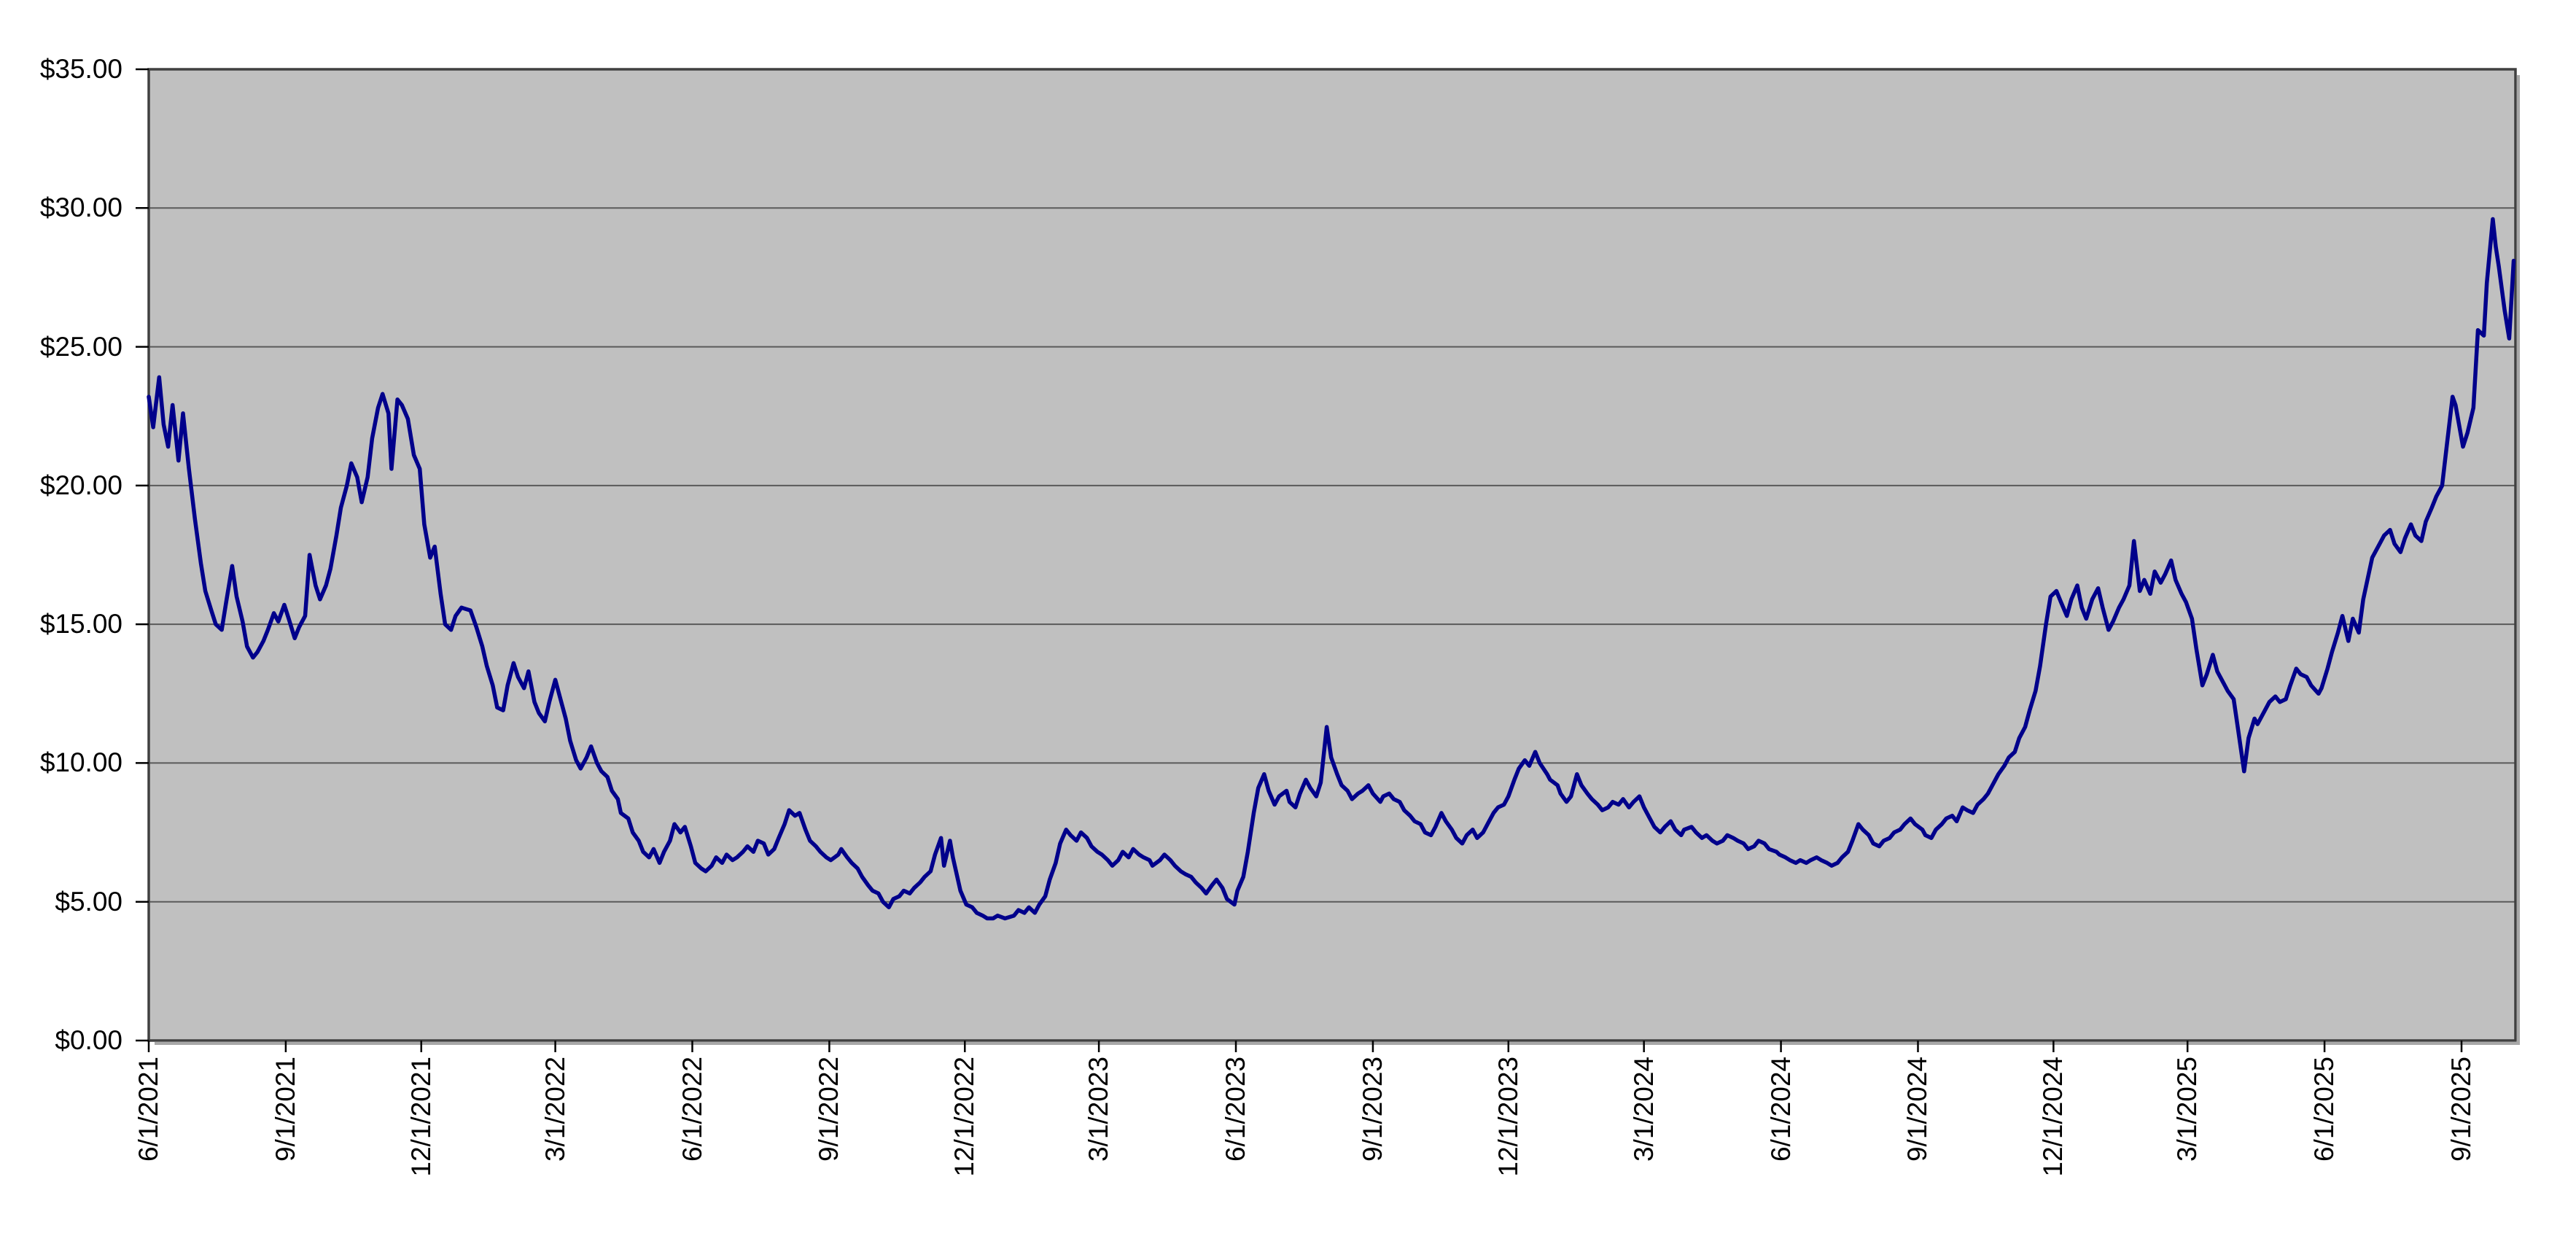 The height and width of the screenshot is (1252, 2576). I want to click on y-axis-label: $5.00, so click(88, 901).